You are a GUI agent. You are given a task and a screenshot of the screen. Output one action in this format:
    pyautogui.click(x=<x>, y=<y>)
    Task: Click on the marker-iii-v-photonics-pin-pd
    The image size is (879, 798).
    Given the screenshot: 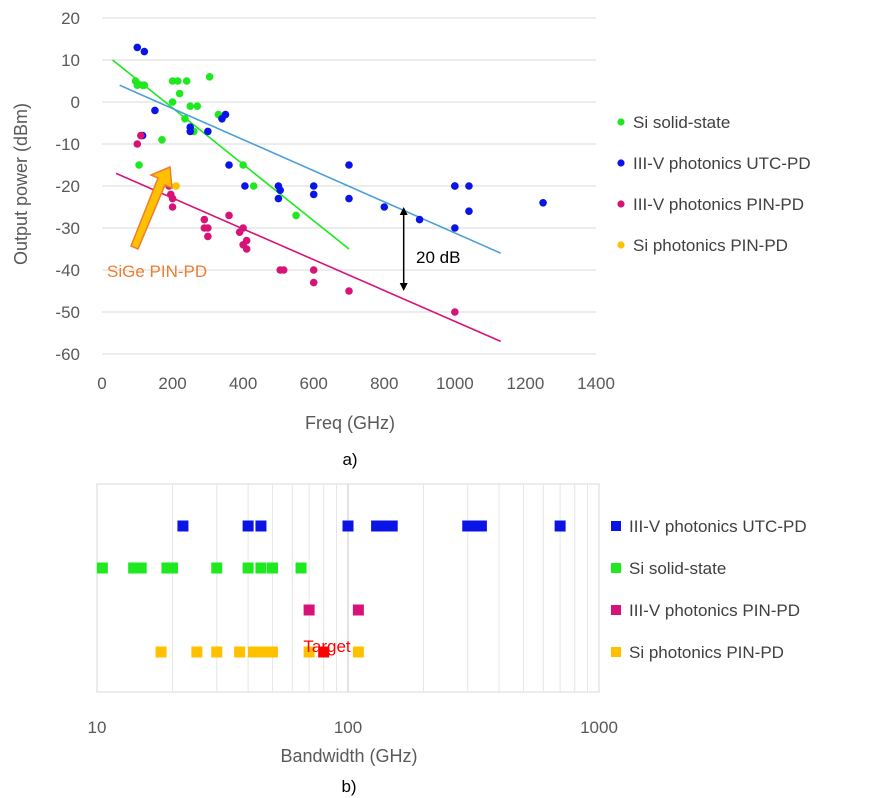 What is the action you would take?
    pyautogui.click(x=358, y=610)
    